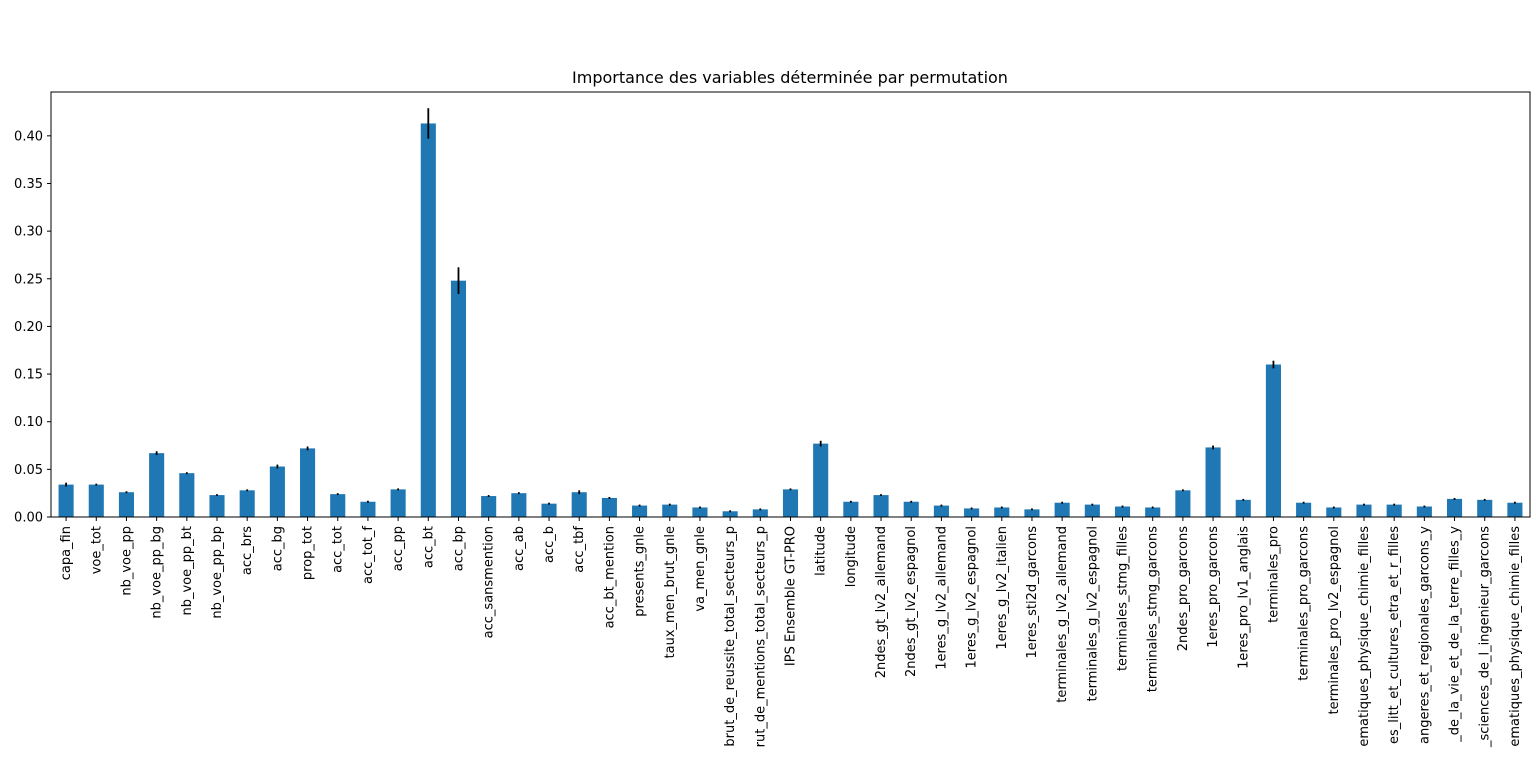 The width and height of the screenshot is (1536, 762). What do you see at coordinates (1092, 613) in the screenshot?
I see `x-tick-label-34: terminales_g_lv2_espagnol` at bounding box center [1092, 613].